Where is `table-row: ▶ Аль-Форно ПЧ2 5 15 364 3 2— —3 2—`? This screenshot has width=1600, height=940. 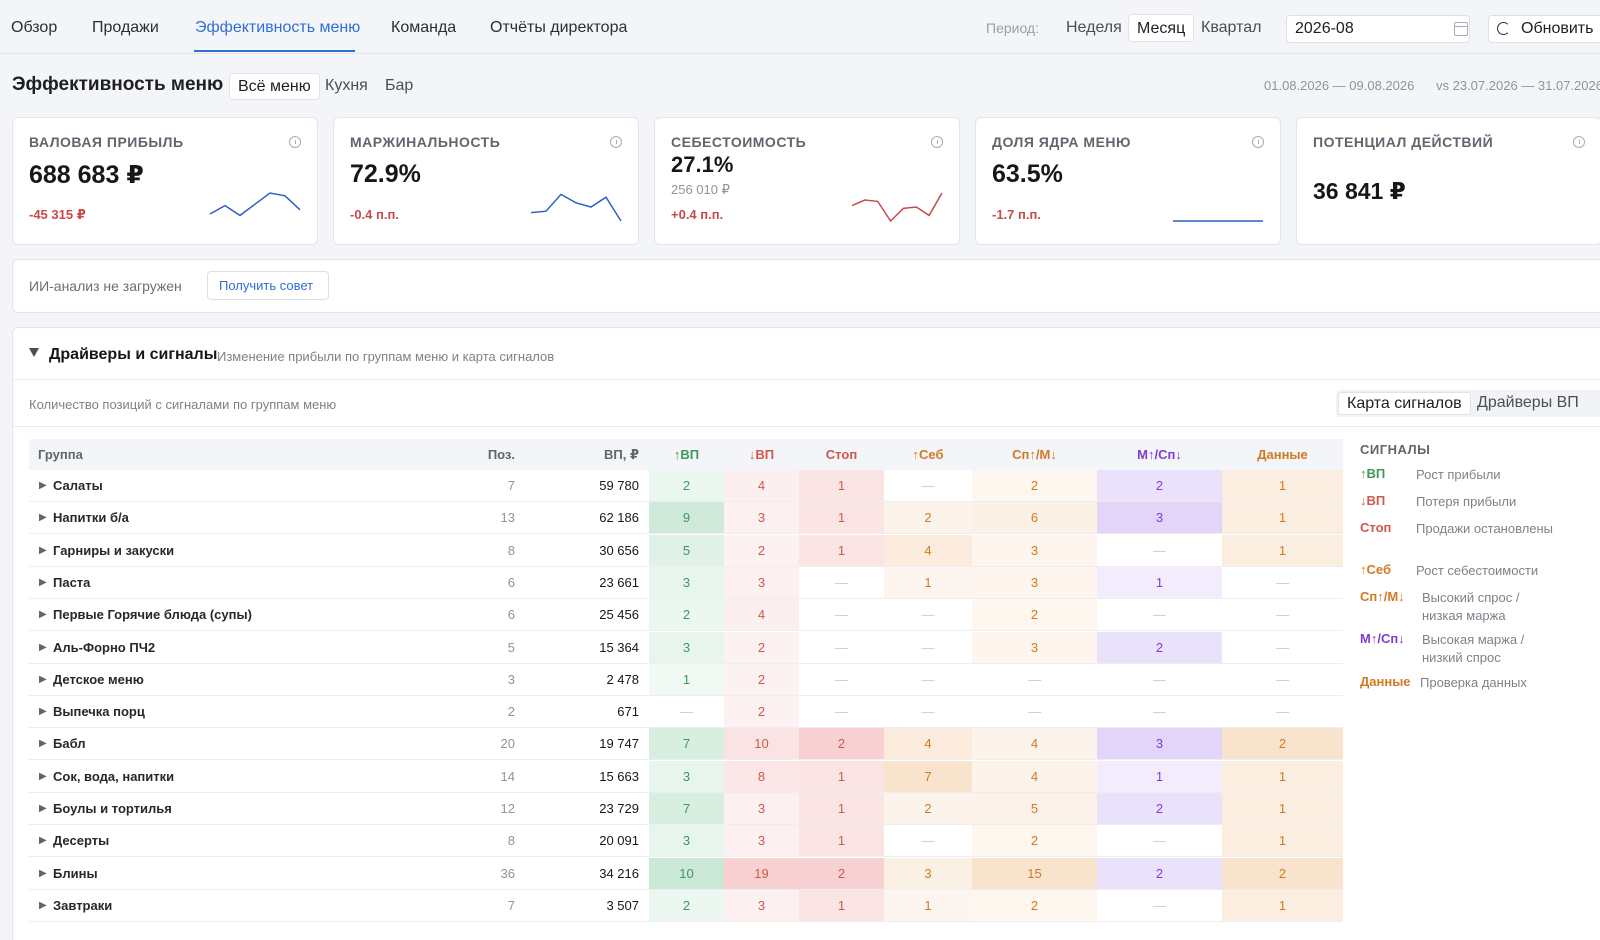 table-row: ▶ Аль-Форно ПЧ2 5 15 364 3 2— —3 2— is located at coordinates (686, 647).